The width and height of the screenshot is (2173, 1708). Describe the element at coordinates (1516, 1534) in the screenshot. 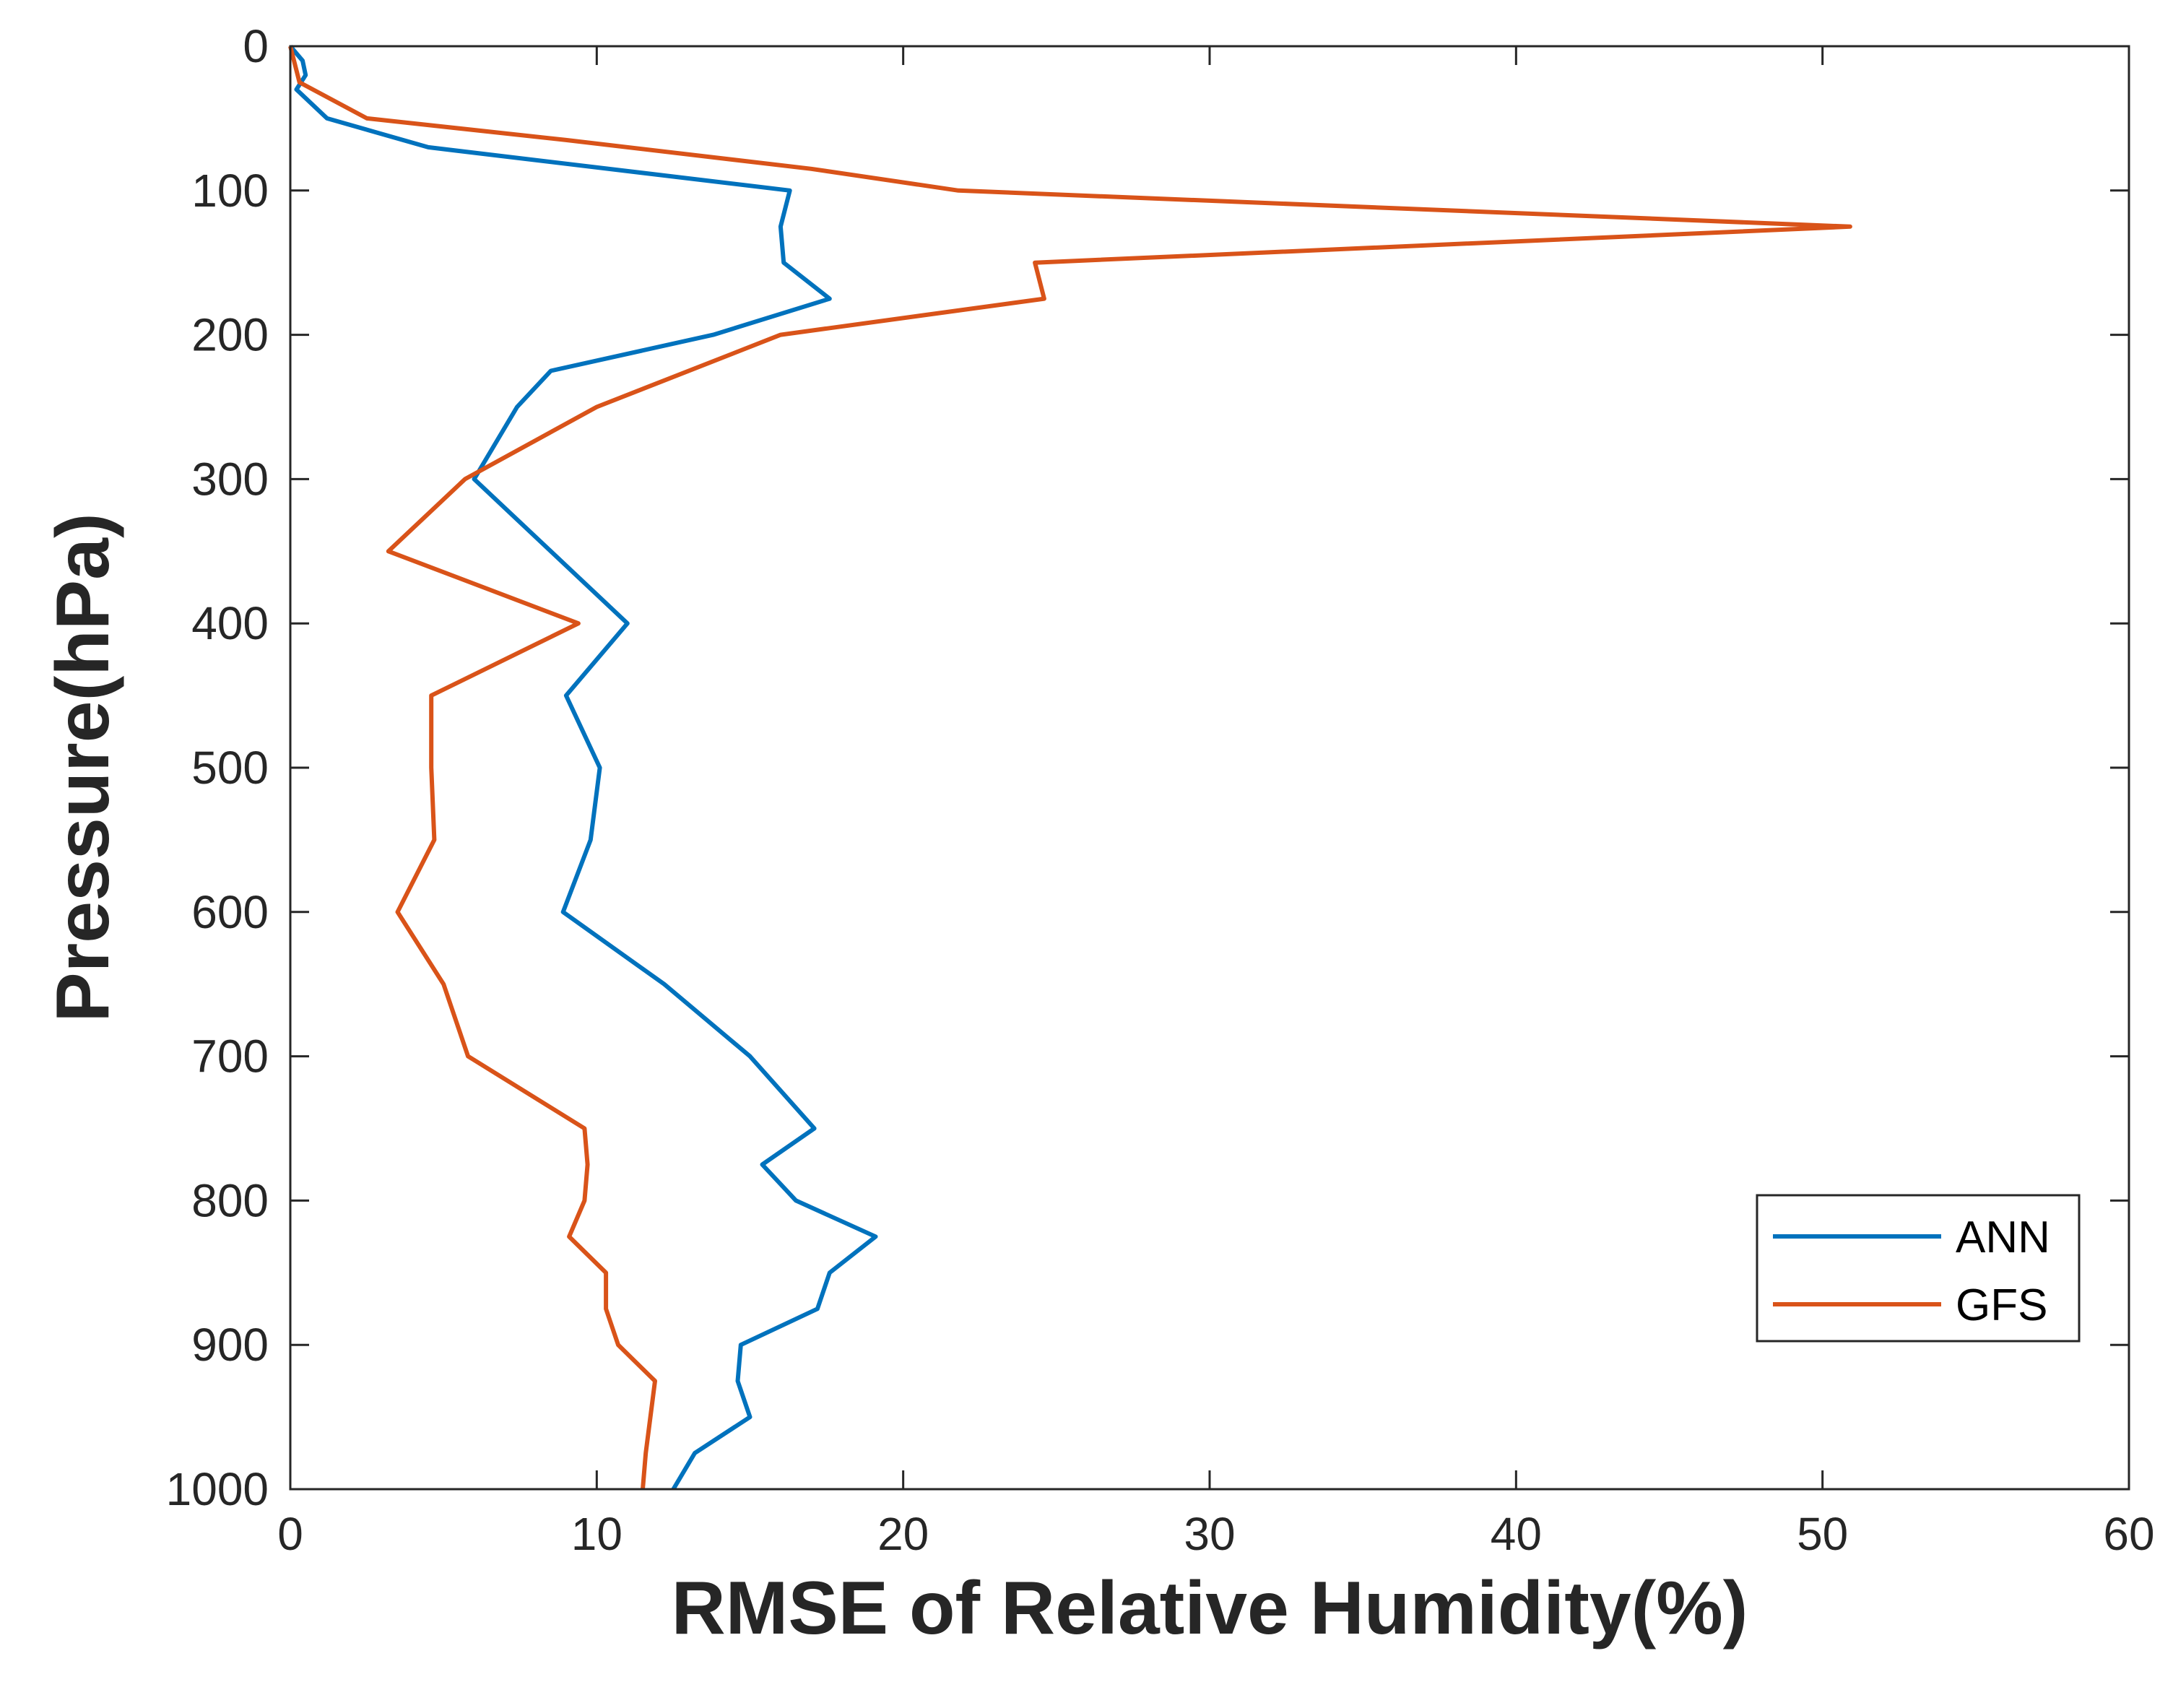

I see `x-tick-label: 40` at that location.